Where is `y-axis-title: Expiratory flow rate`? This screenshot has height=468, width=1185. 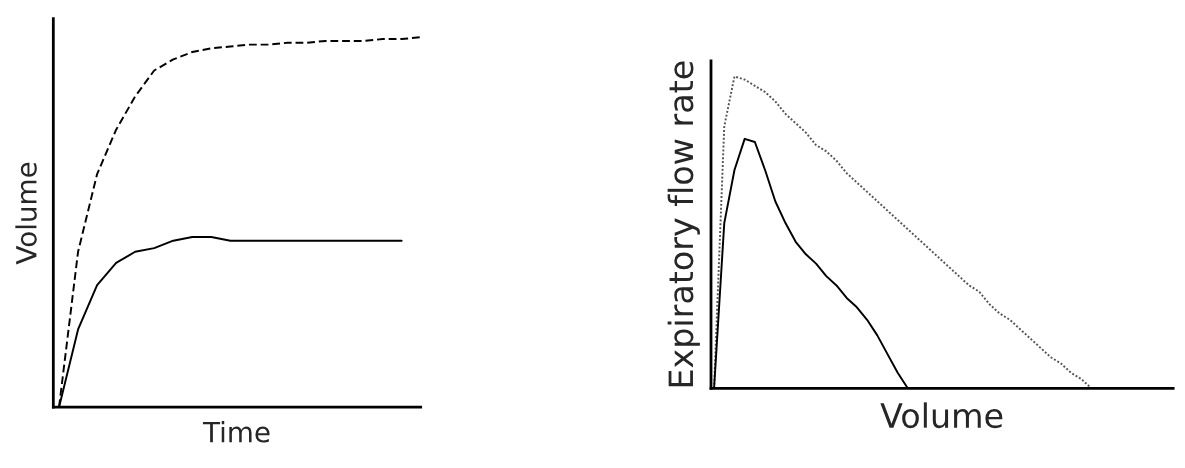
y-axis-title: Expiratory flow rate is located at coordinates (683, 224).